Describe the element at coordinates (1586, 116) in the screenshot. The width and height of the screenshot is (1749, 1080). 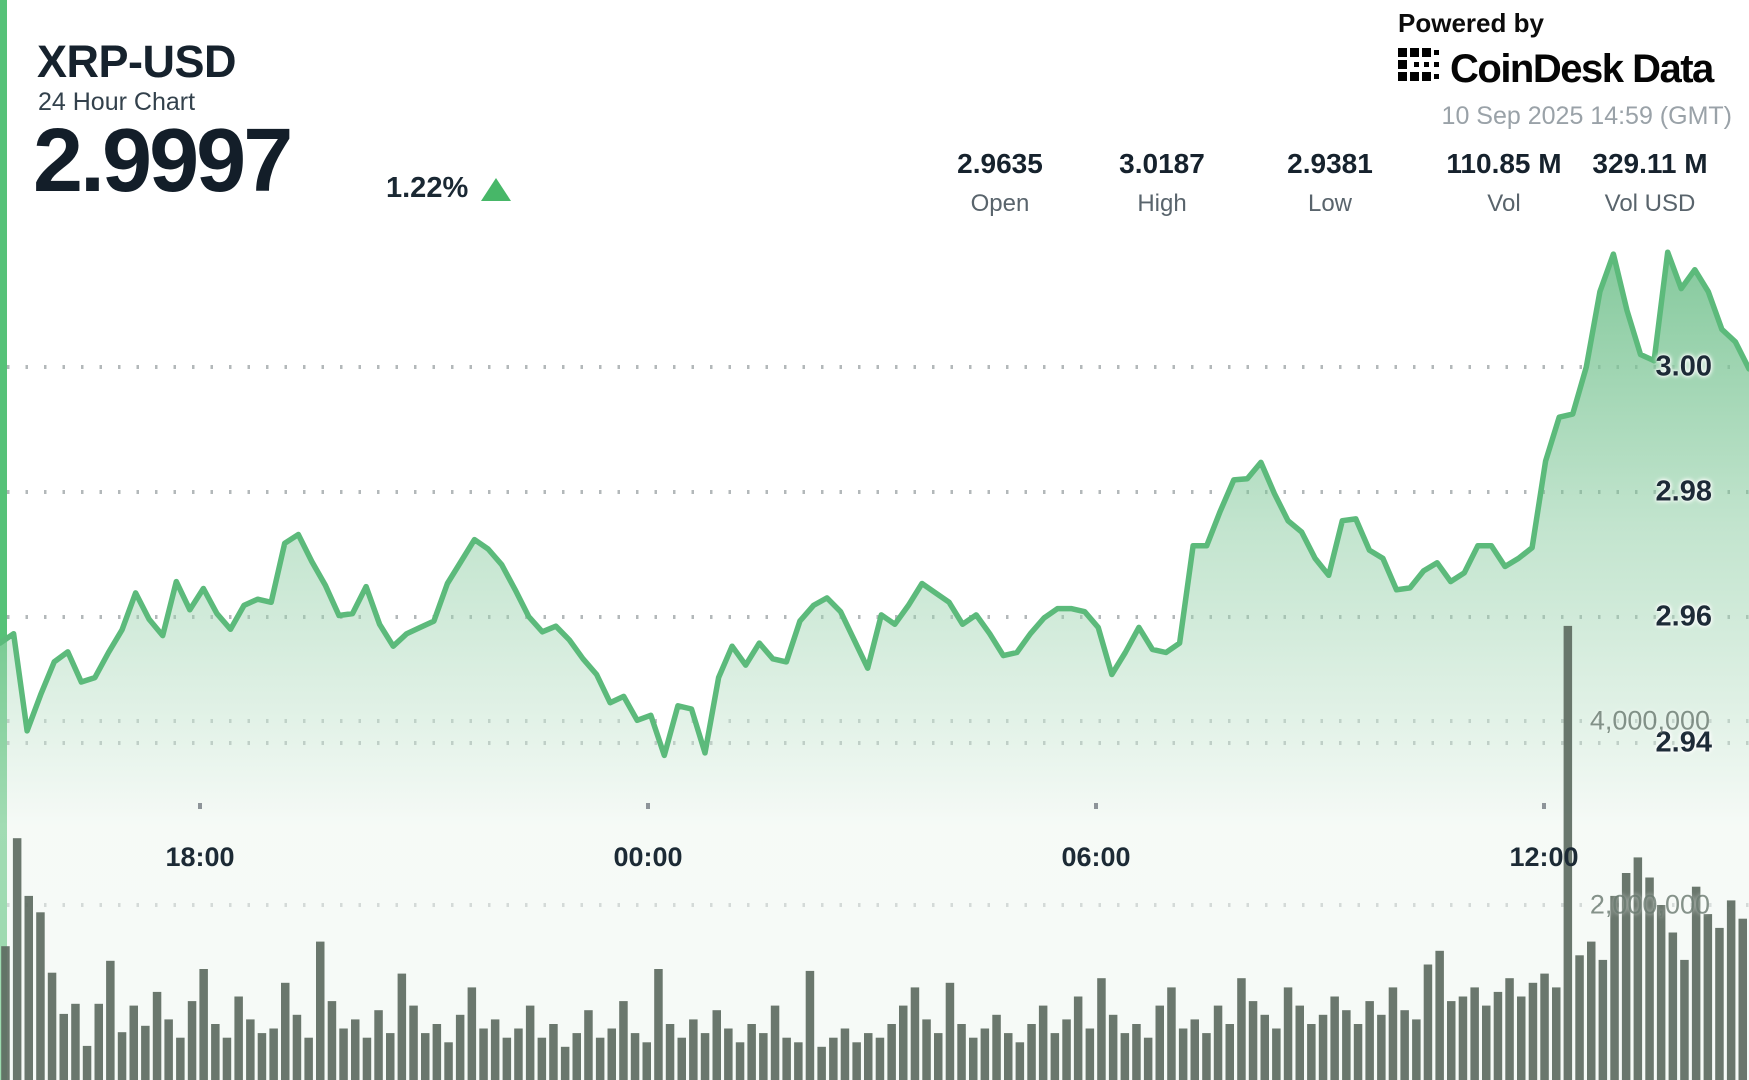
I see `timestamp: 10 Sep 2025 14:59 (GMT)` at that location.